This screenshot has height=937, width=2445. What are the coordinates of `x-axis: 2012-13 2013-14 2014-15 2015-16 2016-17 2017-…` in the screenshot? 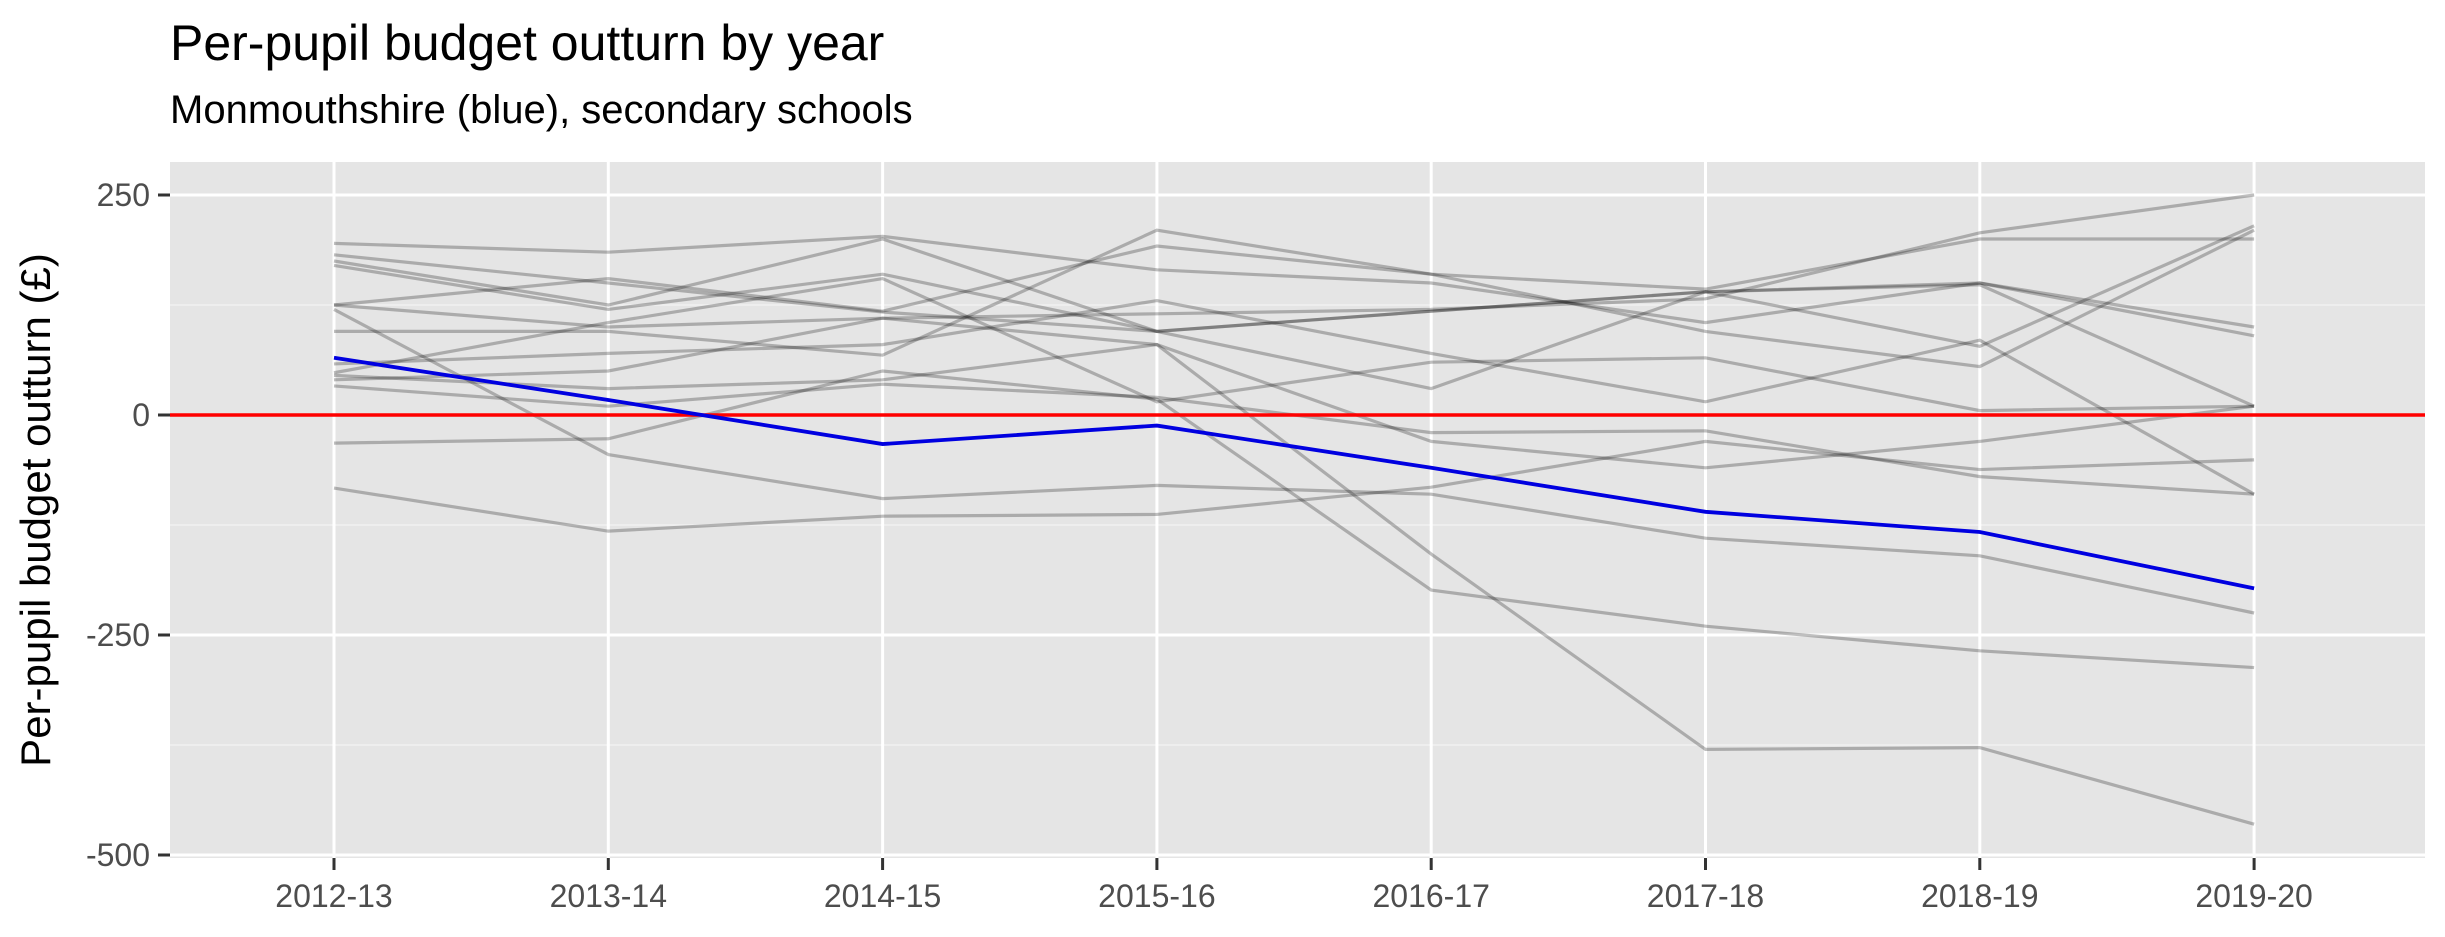 It's located at (1294, 886).